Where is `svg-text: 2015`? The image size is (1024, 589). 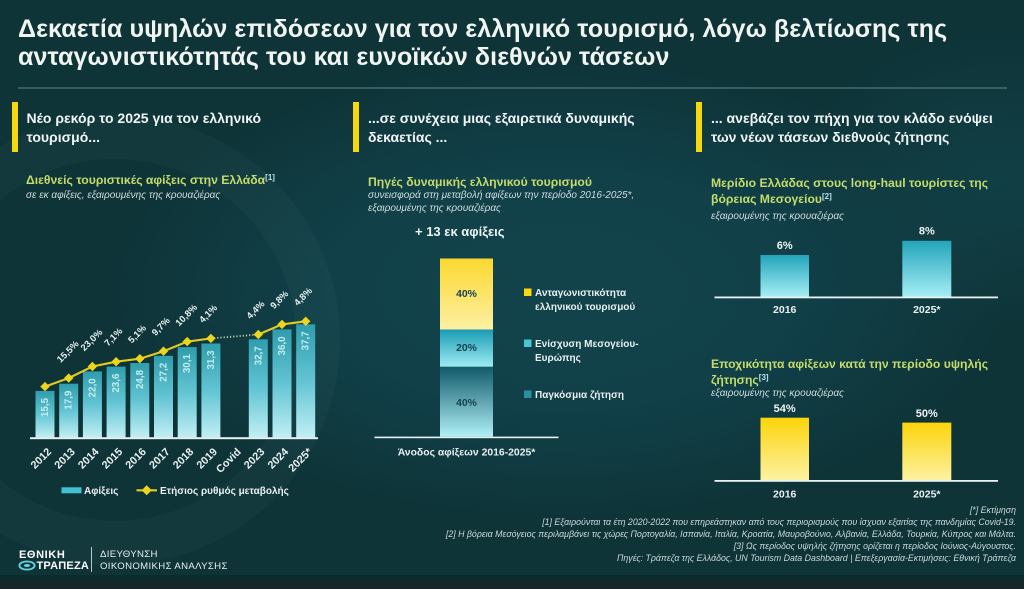 svg-text: 2015 is located at coordinates (112, 458).